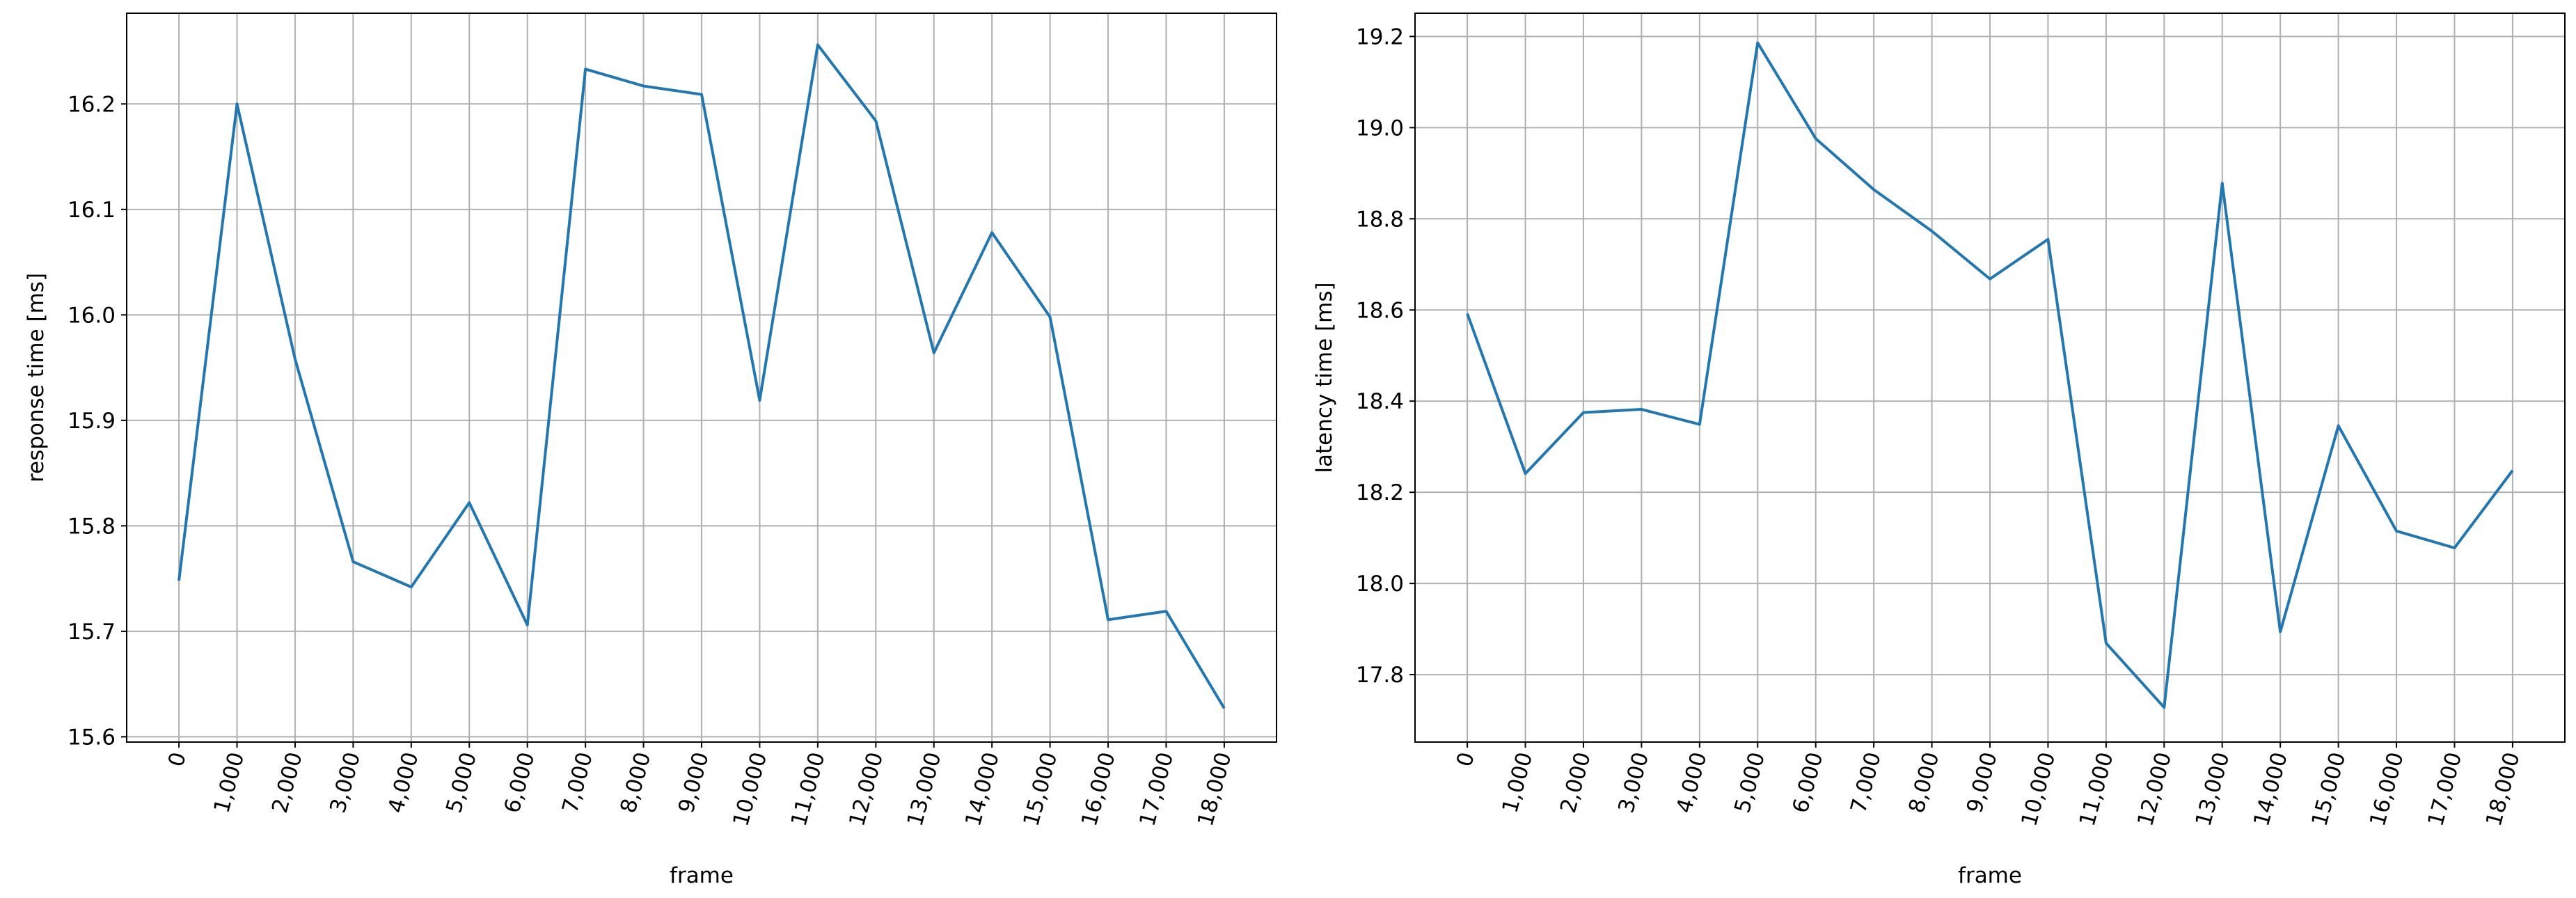 Image resolution: width=2576 pixels, height=898 pixels. What do you see at coordinates (1380, 310) in the screenshot?
I see `y-tick-label: 18.6` at bounding box center [1380, 310].